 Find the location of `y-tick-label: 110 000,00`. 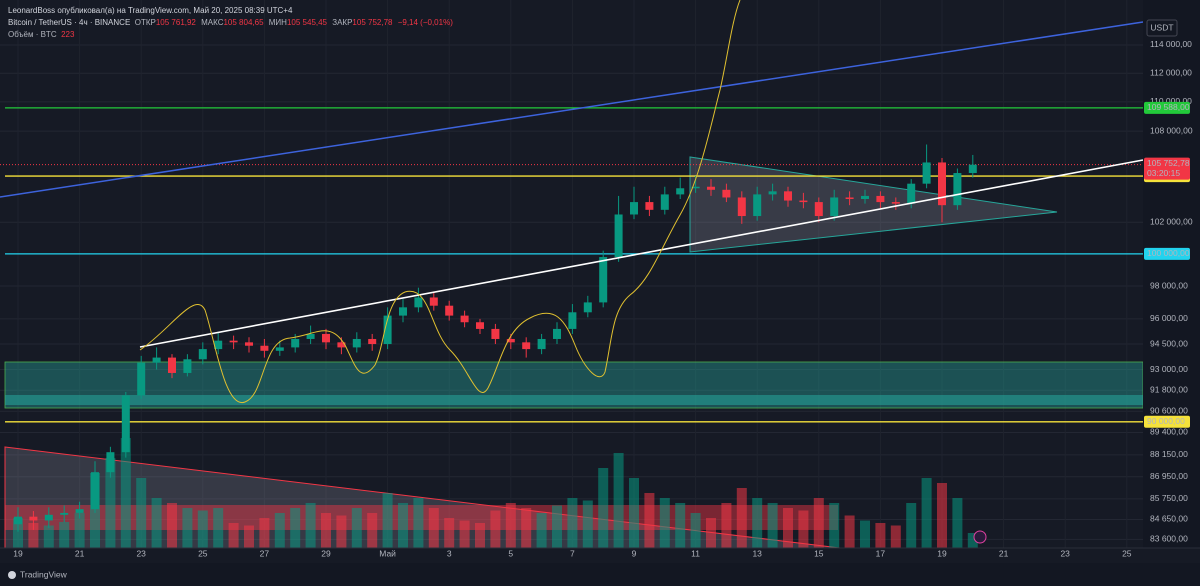

y-tick-label: 110 000,00 is located at coordinates (1171, 101).